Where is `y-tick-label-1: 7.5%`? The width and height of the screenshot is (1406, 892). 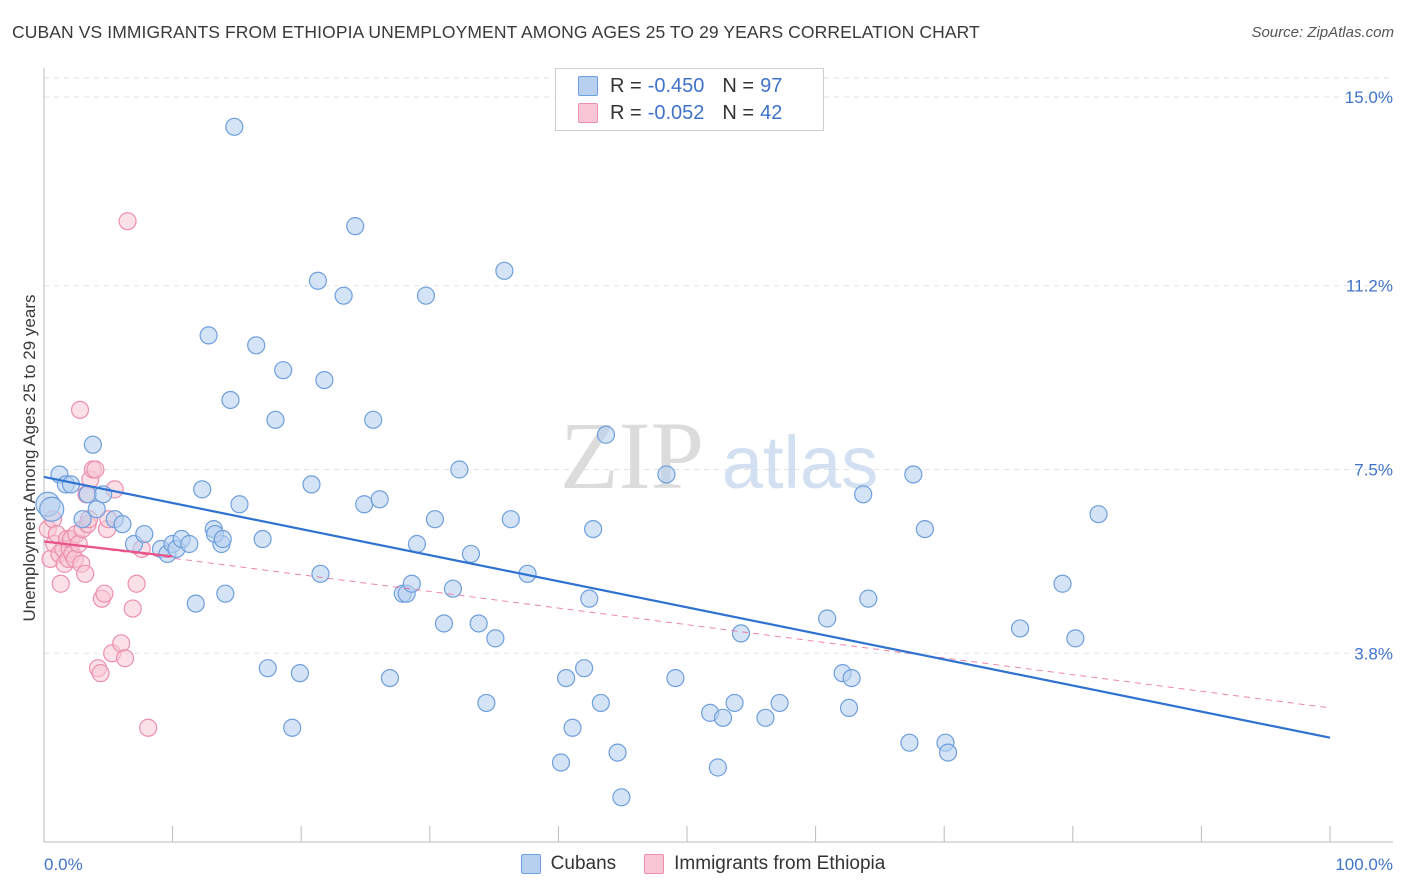
y-tick-label-1: 7.5% is located at coordinates (1373, 470).